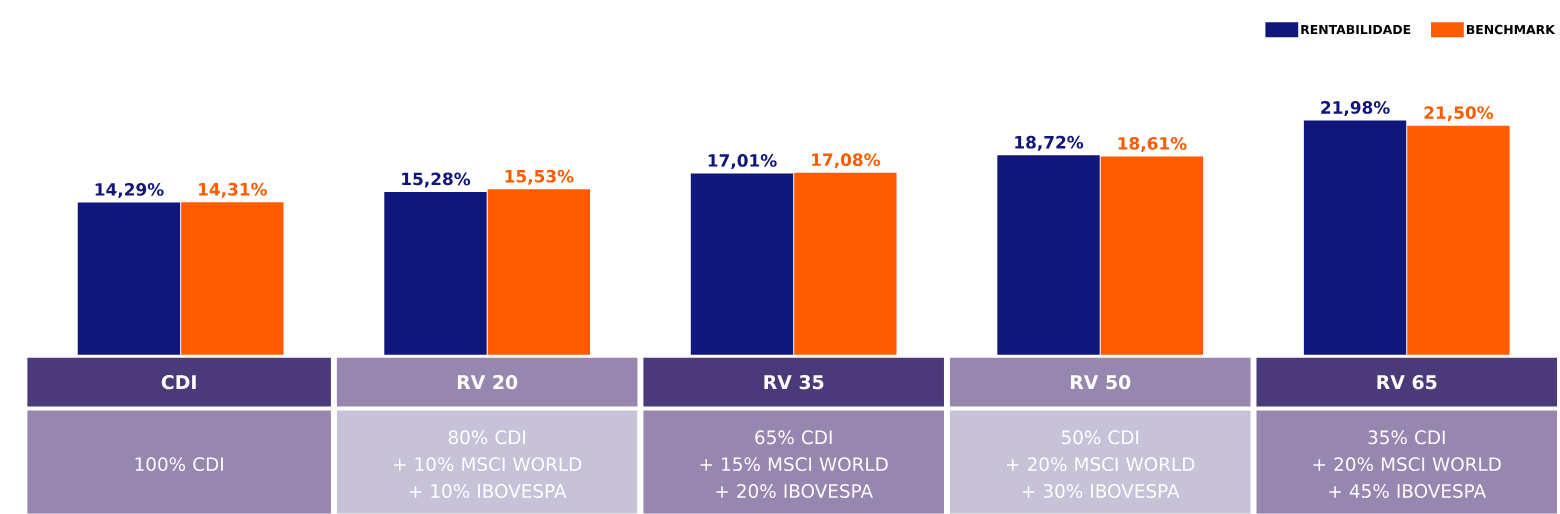 The height and width of the screenshot is (514, 1560). Describe the element at coordinates (846, 161) in the screenshot. I see `data-label: 17,08%` at that location.